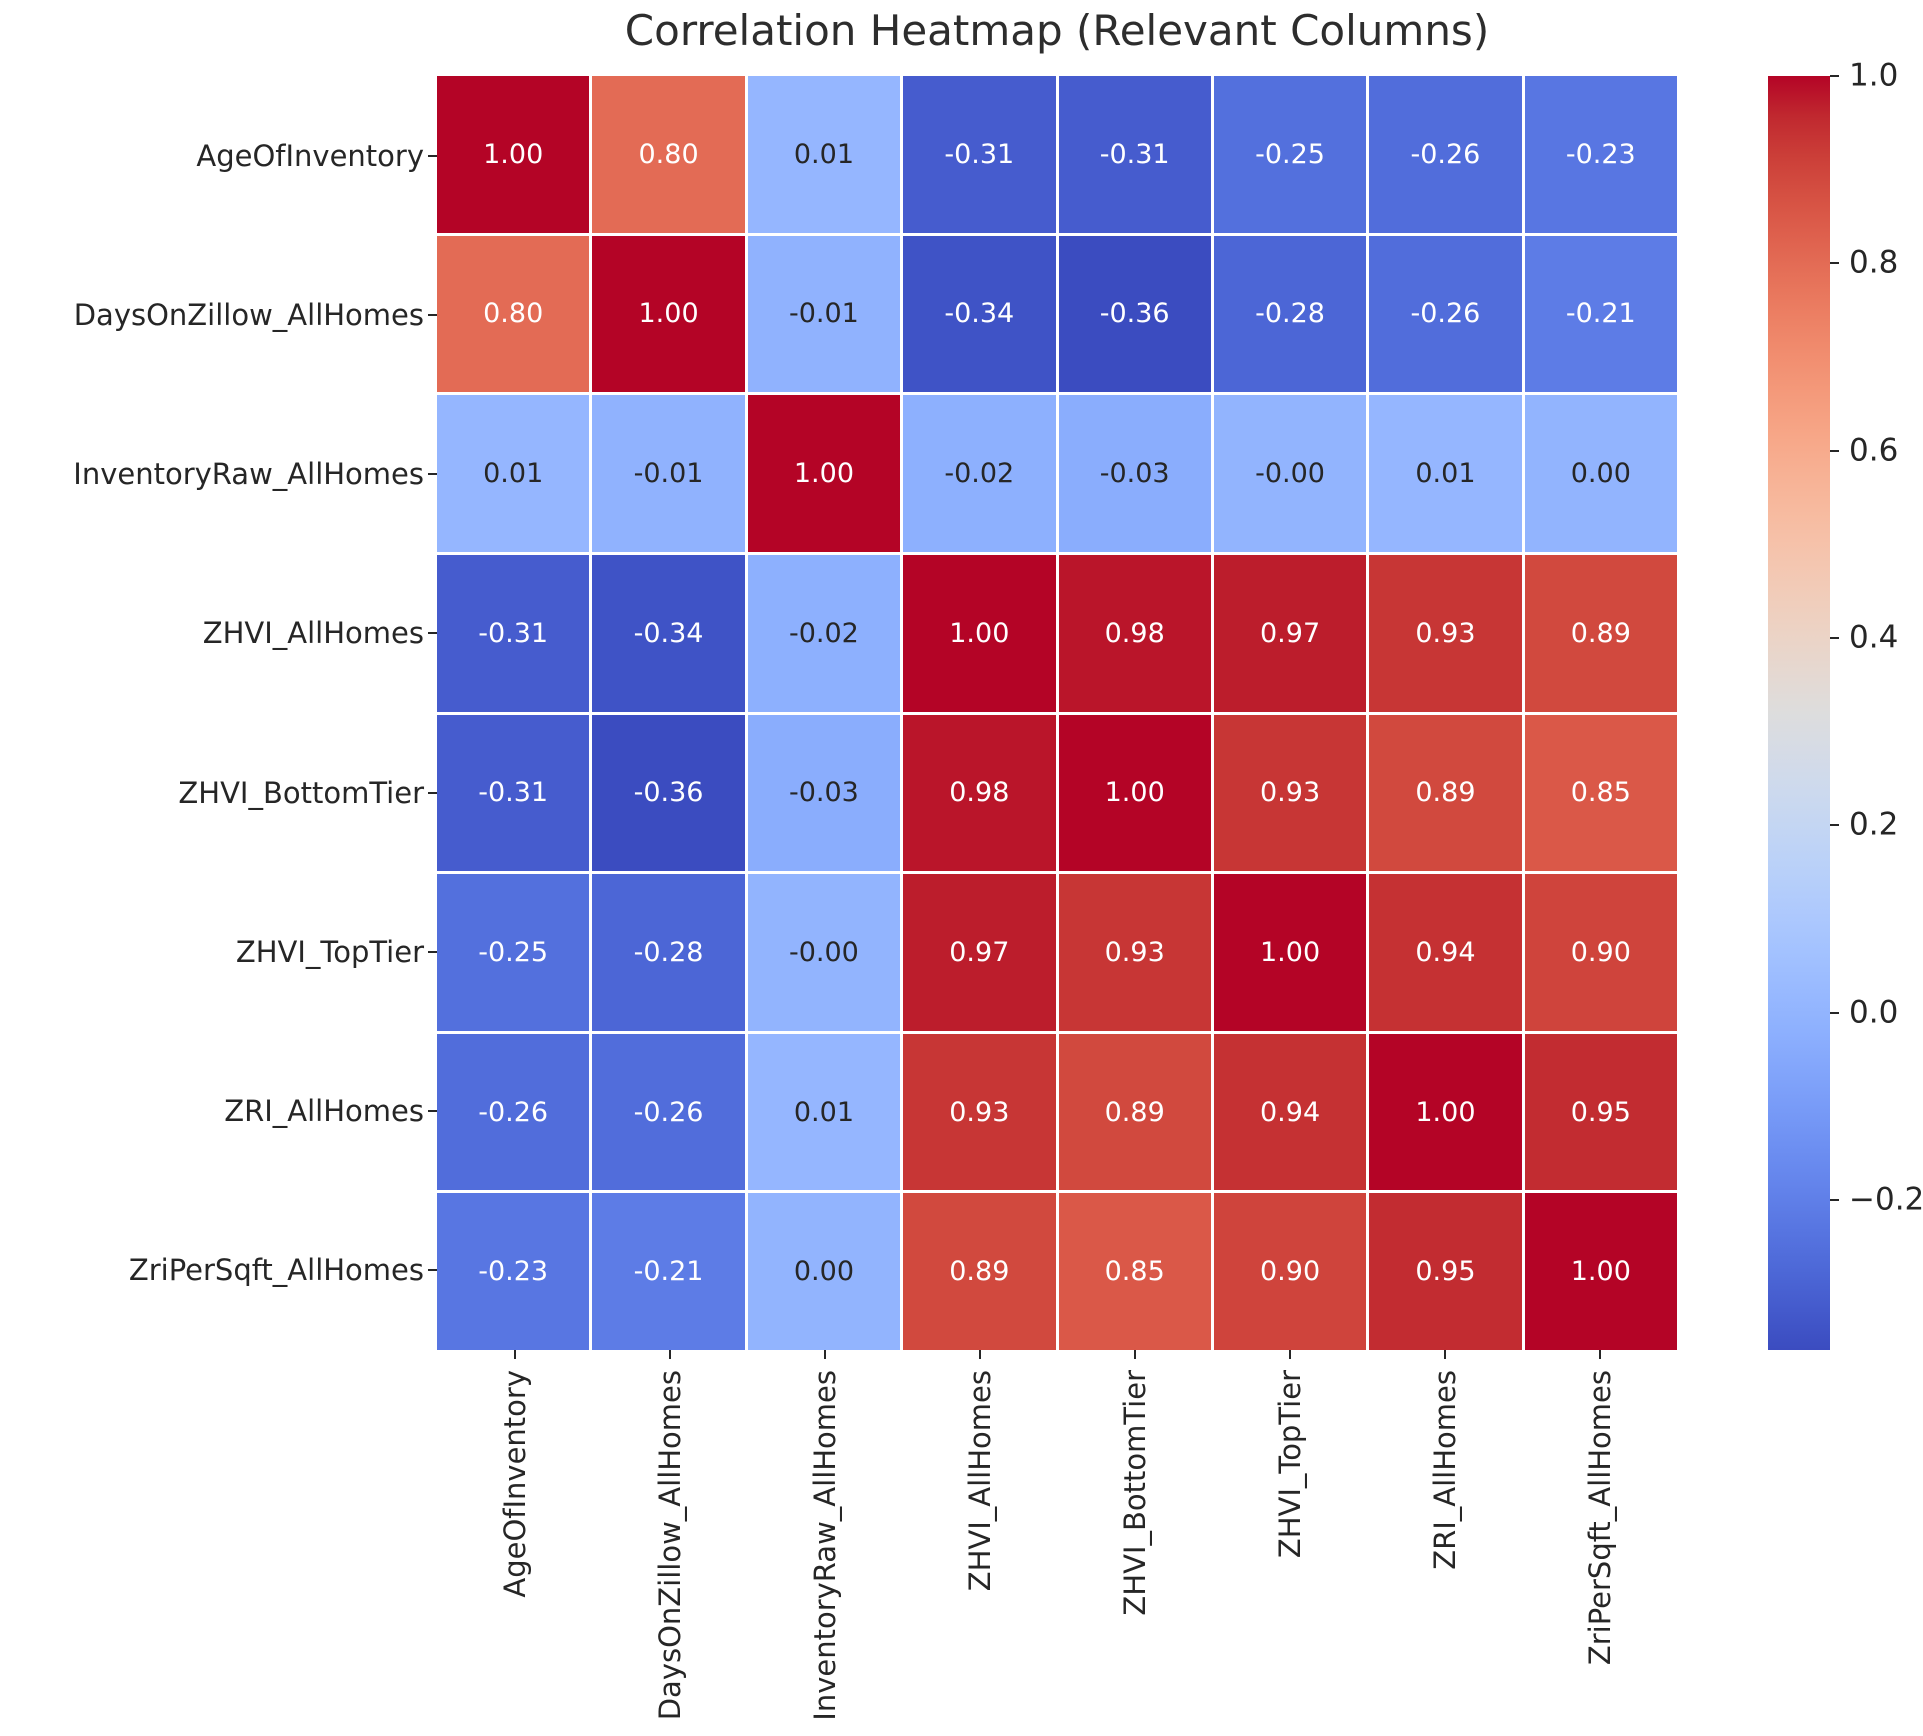  What do you see at coordinates (669, 1545) in the screenshot?
I see `x-tick-label: DaysOnZillow_AllHomes` at bounding box center [669, 1545].